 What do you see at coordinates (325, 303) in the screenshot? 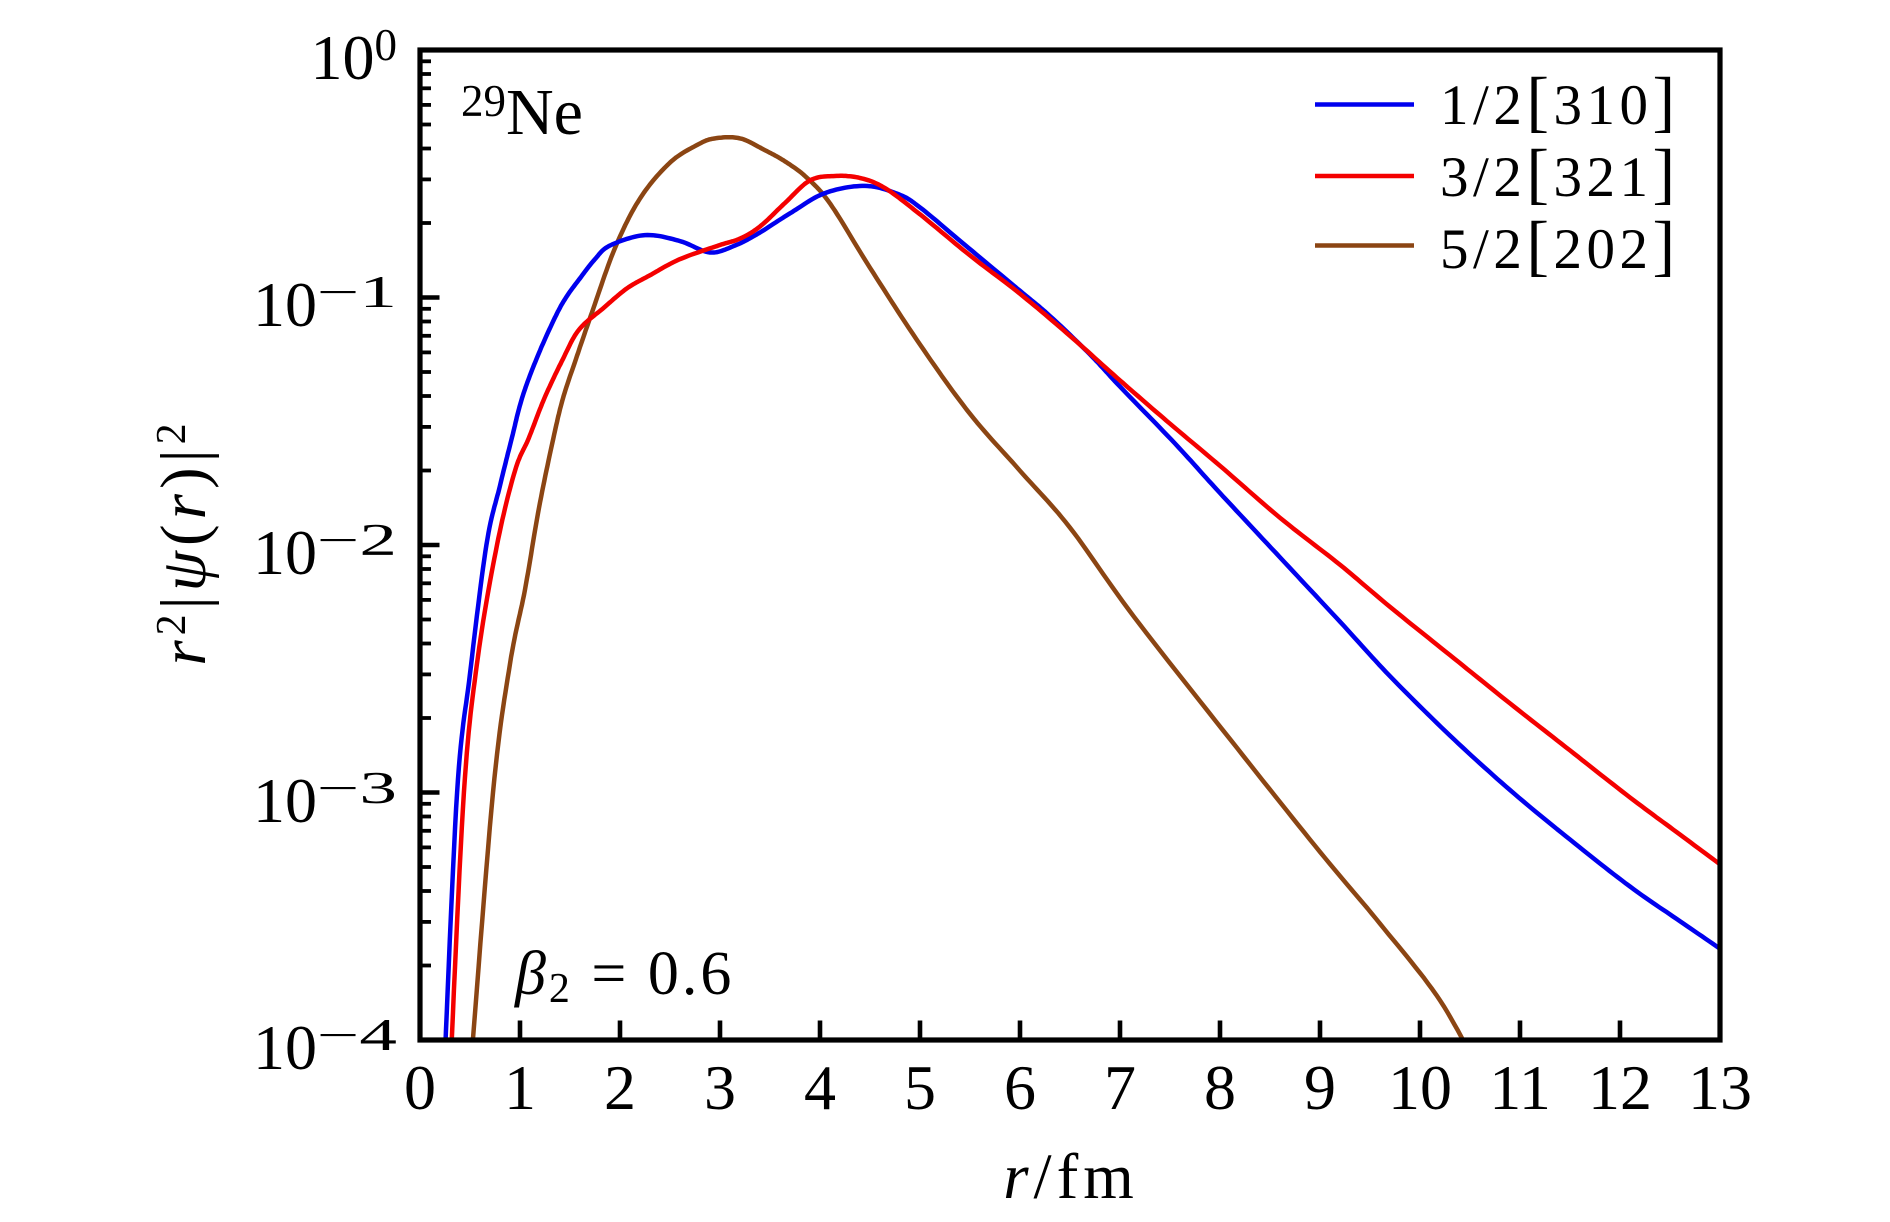
I see `svg-text: 10−1` at bounding box center [325, 303].